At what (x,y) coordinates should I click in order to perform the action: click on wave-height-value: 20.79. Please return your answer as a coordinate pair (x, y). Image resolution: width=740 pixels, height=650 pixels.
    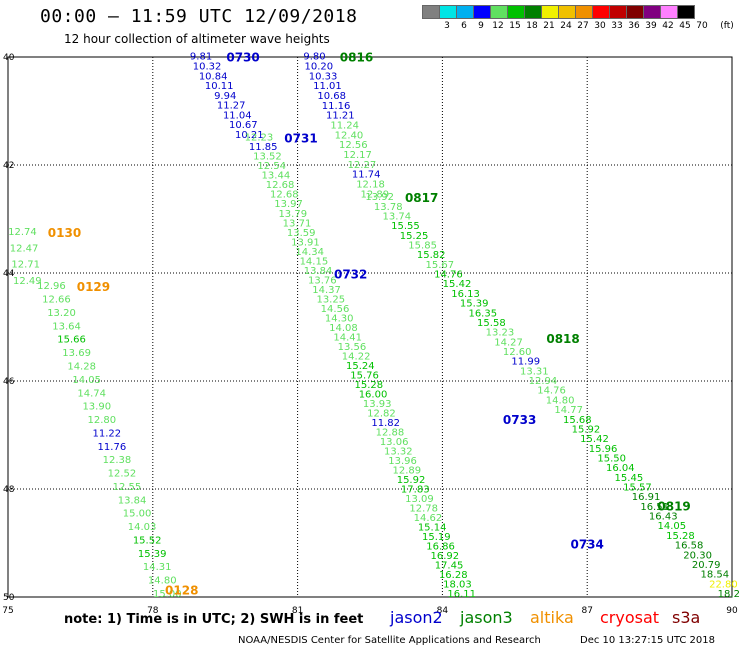
    Looking at the image, I should click on (706, 565).